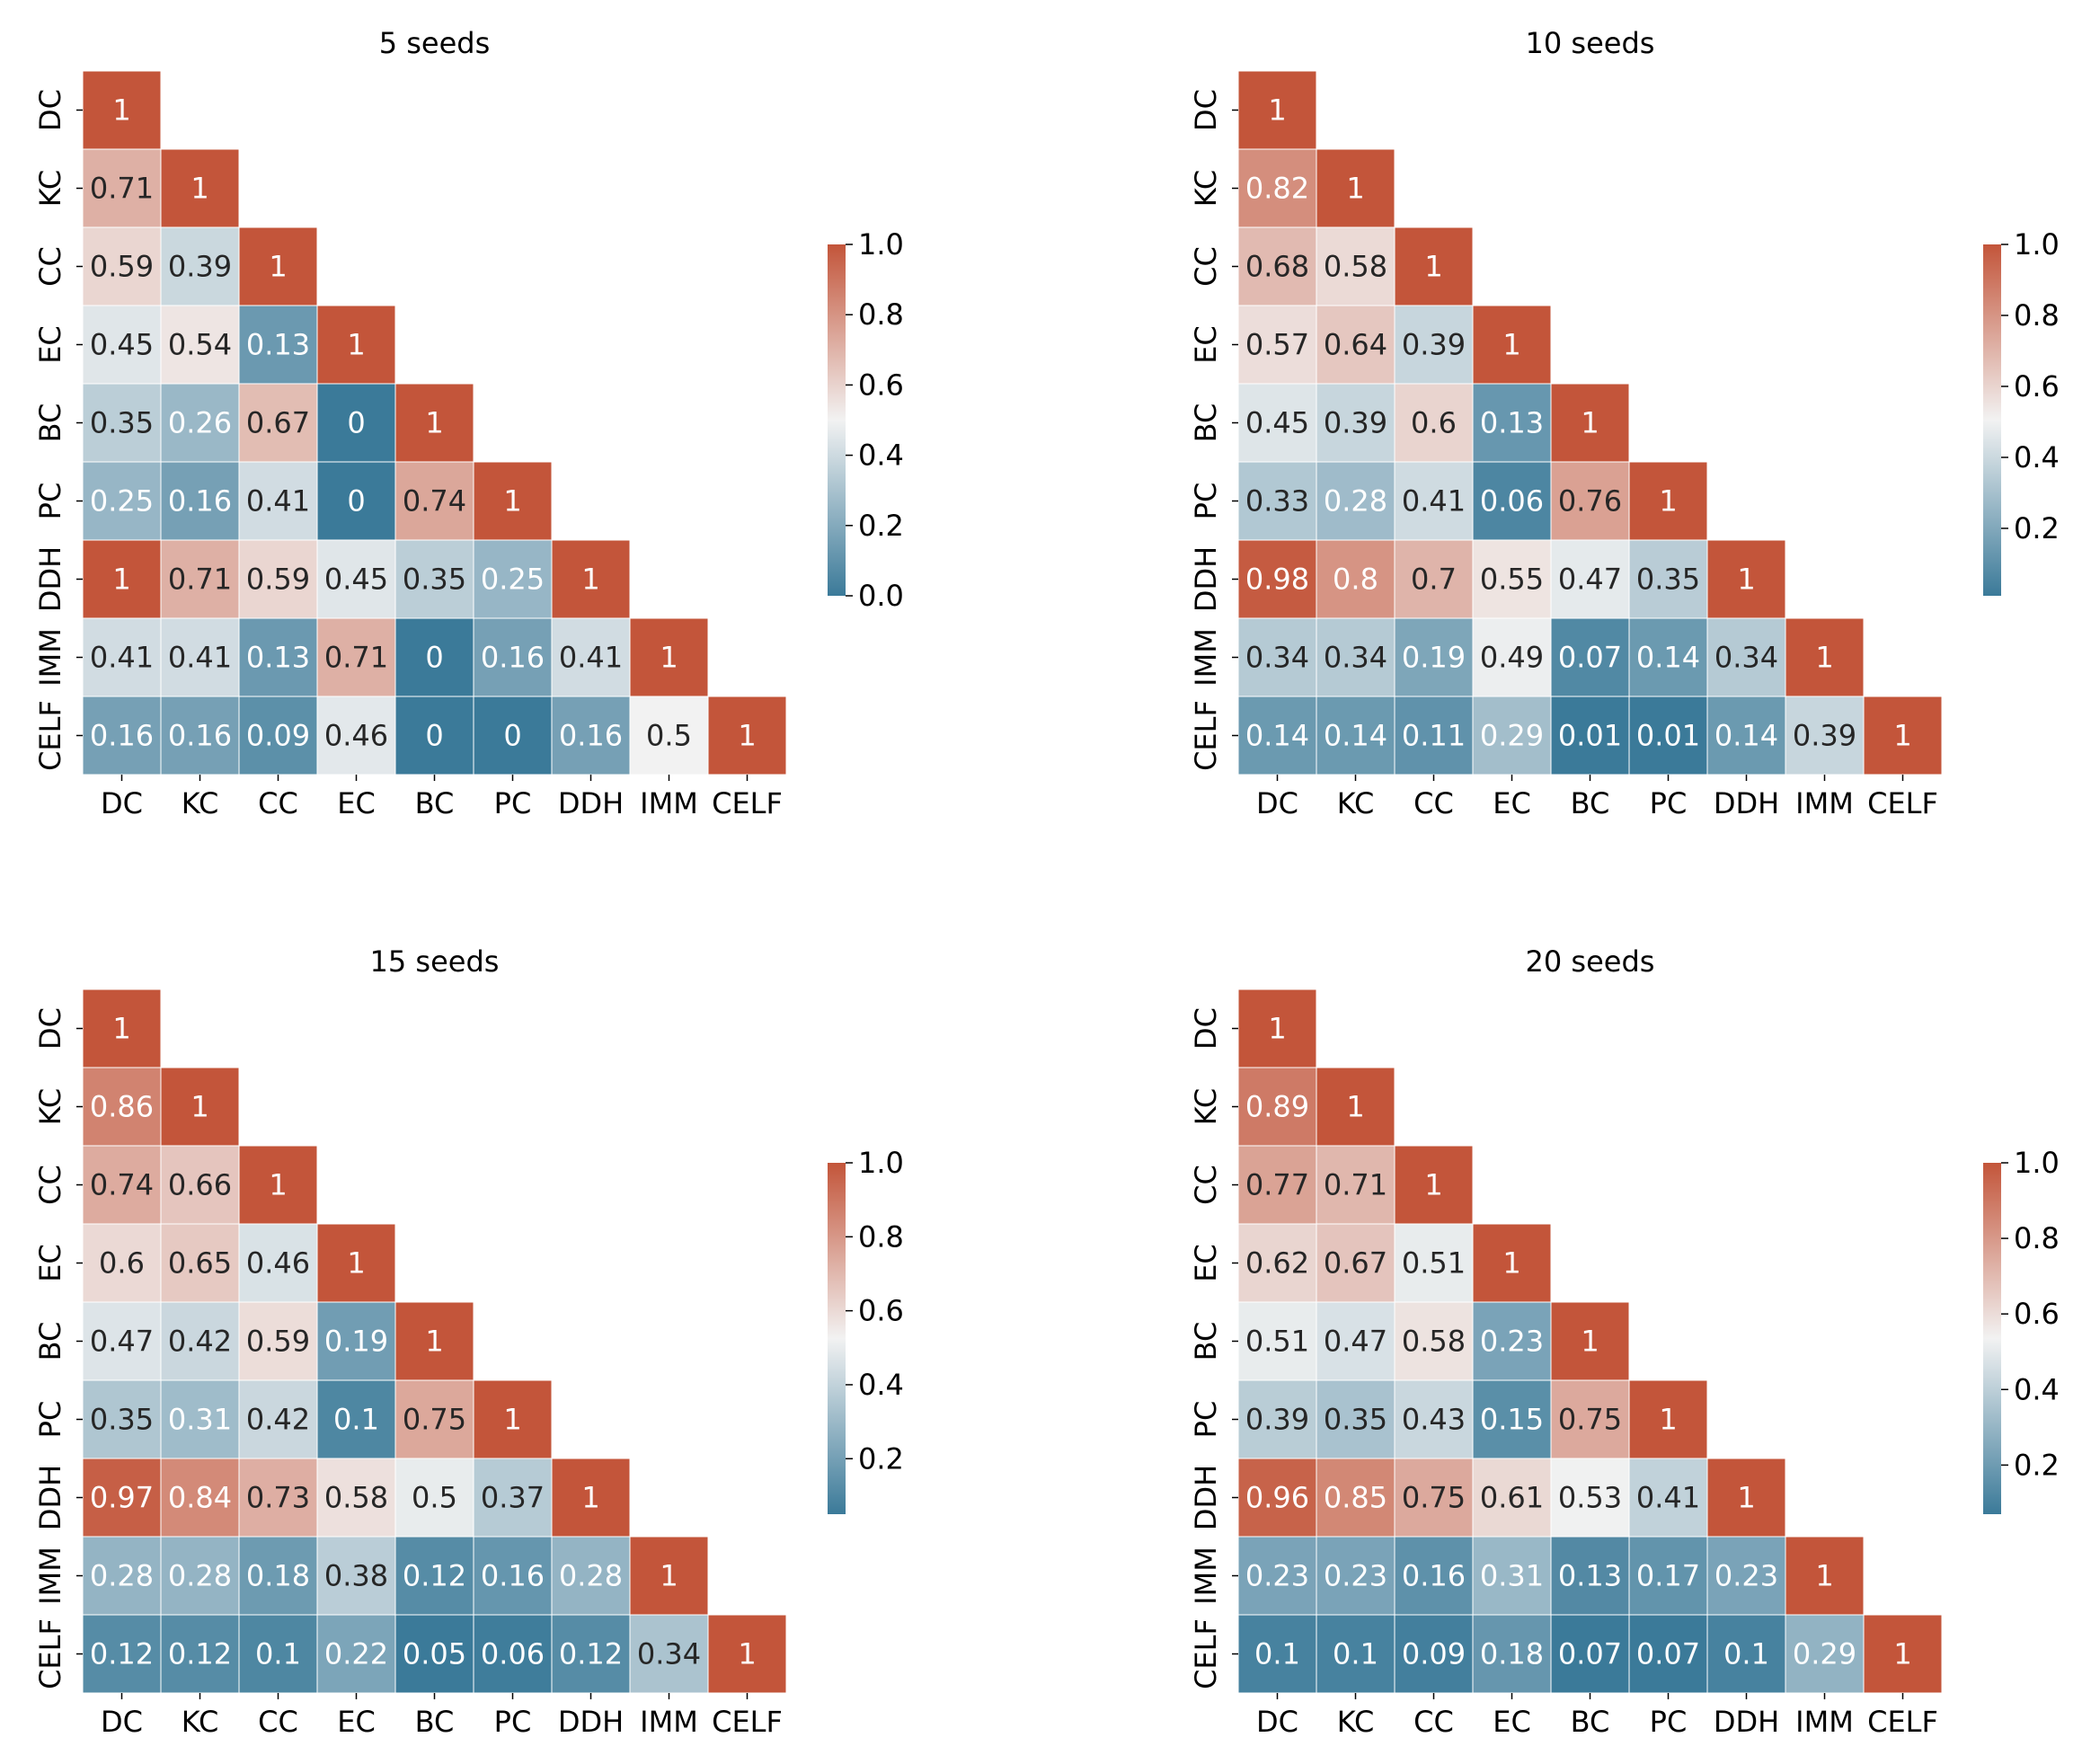 This screenshot has width=2091, height=1764. Describe the element at coordinates (1512, 1576) in the screenshot. I see `cell-label: 0.31` at that location.